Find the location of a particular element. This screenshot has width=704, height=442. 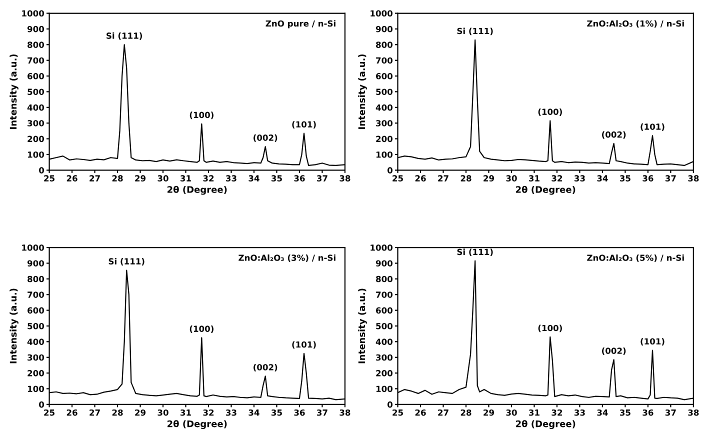

x-tick-label: 35 is located at coordinates (276, 412).